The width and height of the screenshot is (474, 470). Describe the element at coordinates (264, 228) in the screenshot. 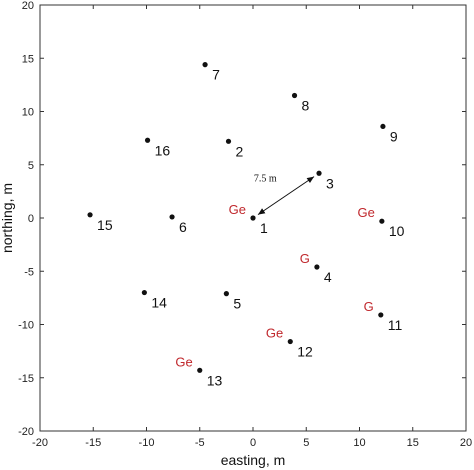

I see `point-label: 1` at that location.